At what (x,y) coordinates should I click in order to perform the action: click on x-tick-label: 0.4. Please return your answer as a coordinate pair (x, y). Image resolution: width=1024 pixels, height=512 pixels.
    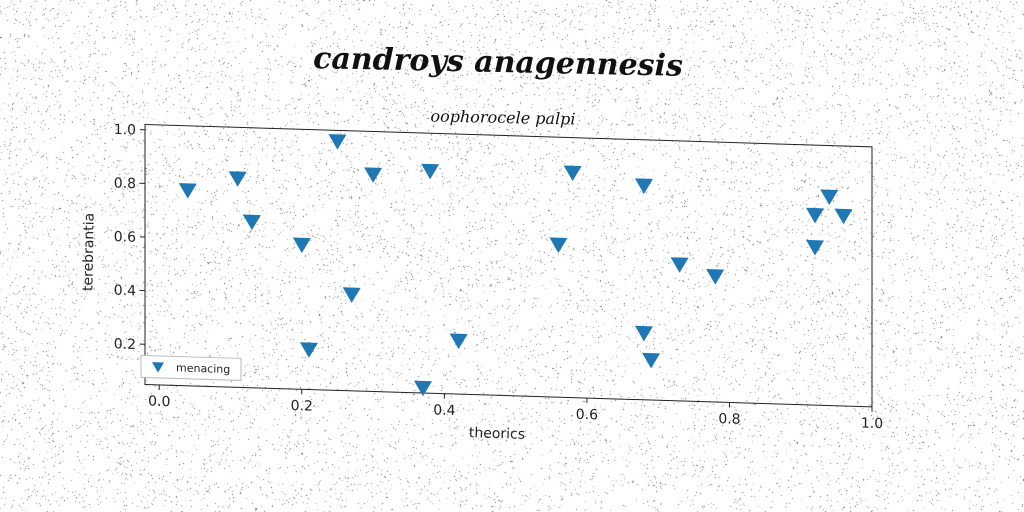
    Looking at the image, I should click on (444, 410).